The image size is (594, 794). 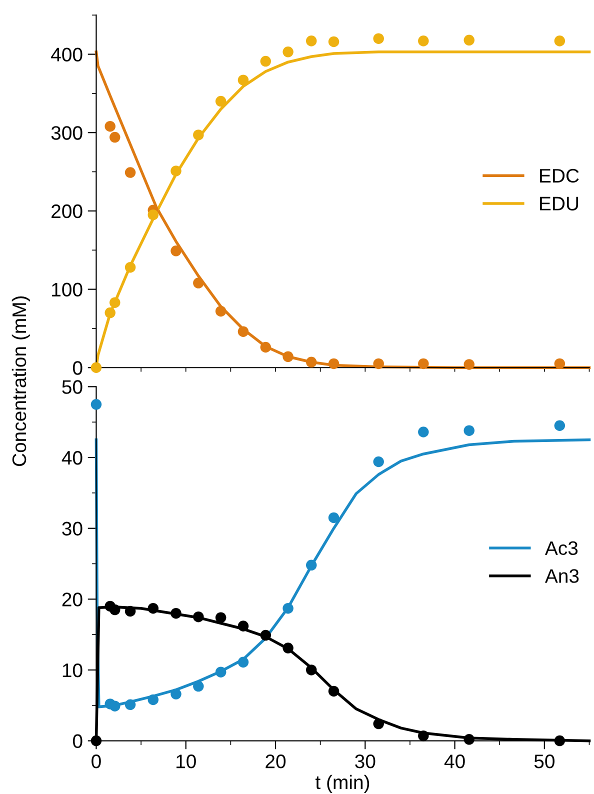 What do you see at coordinates (559, 203) in the screenshot?
I see `legend-label: EDU` at bounding box center [559, 203].